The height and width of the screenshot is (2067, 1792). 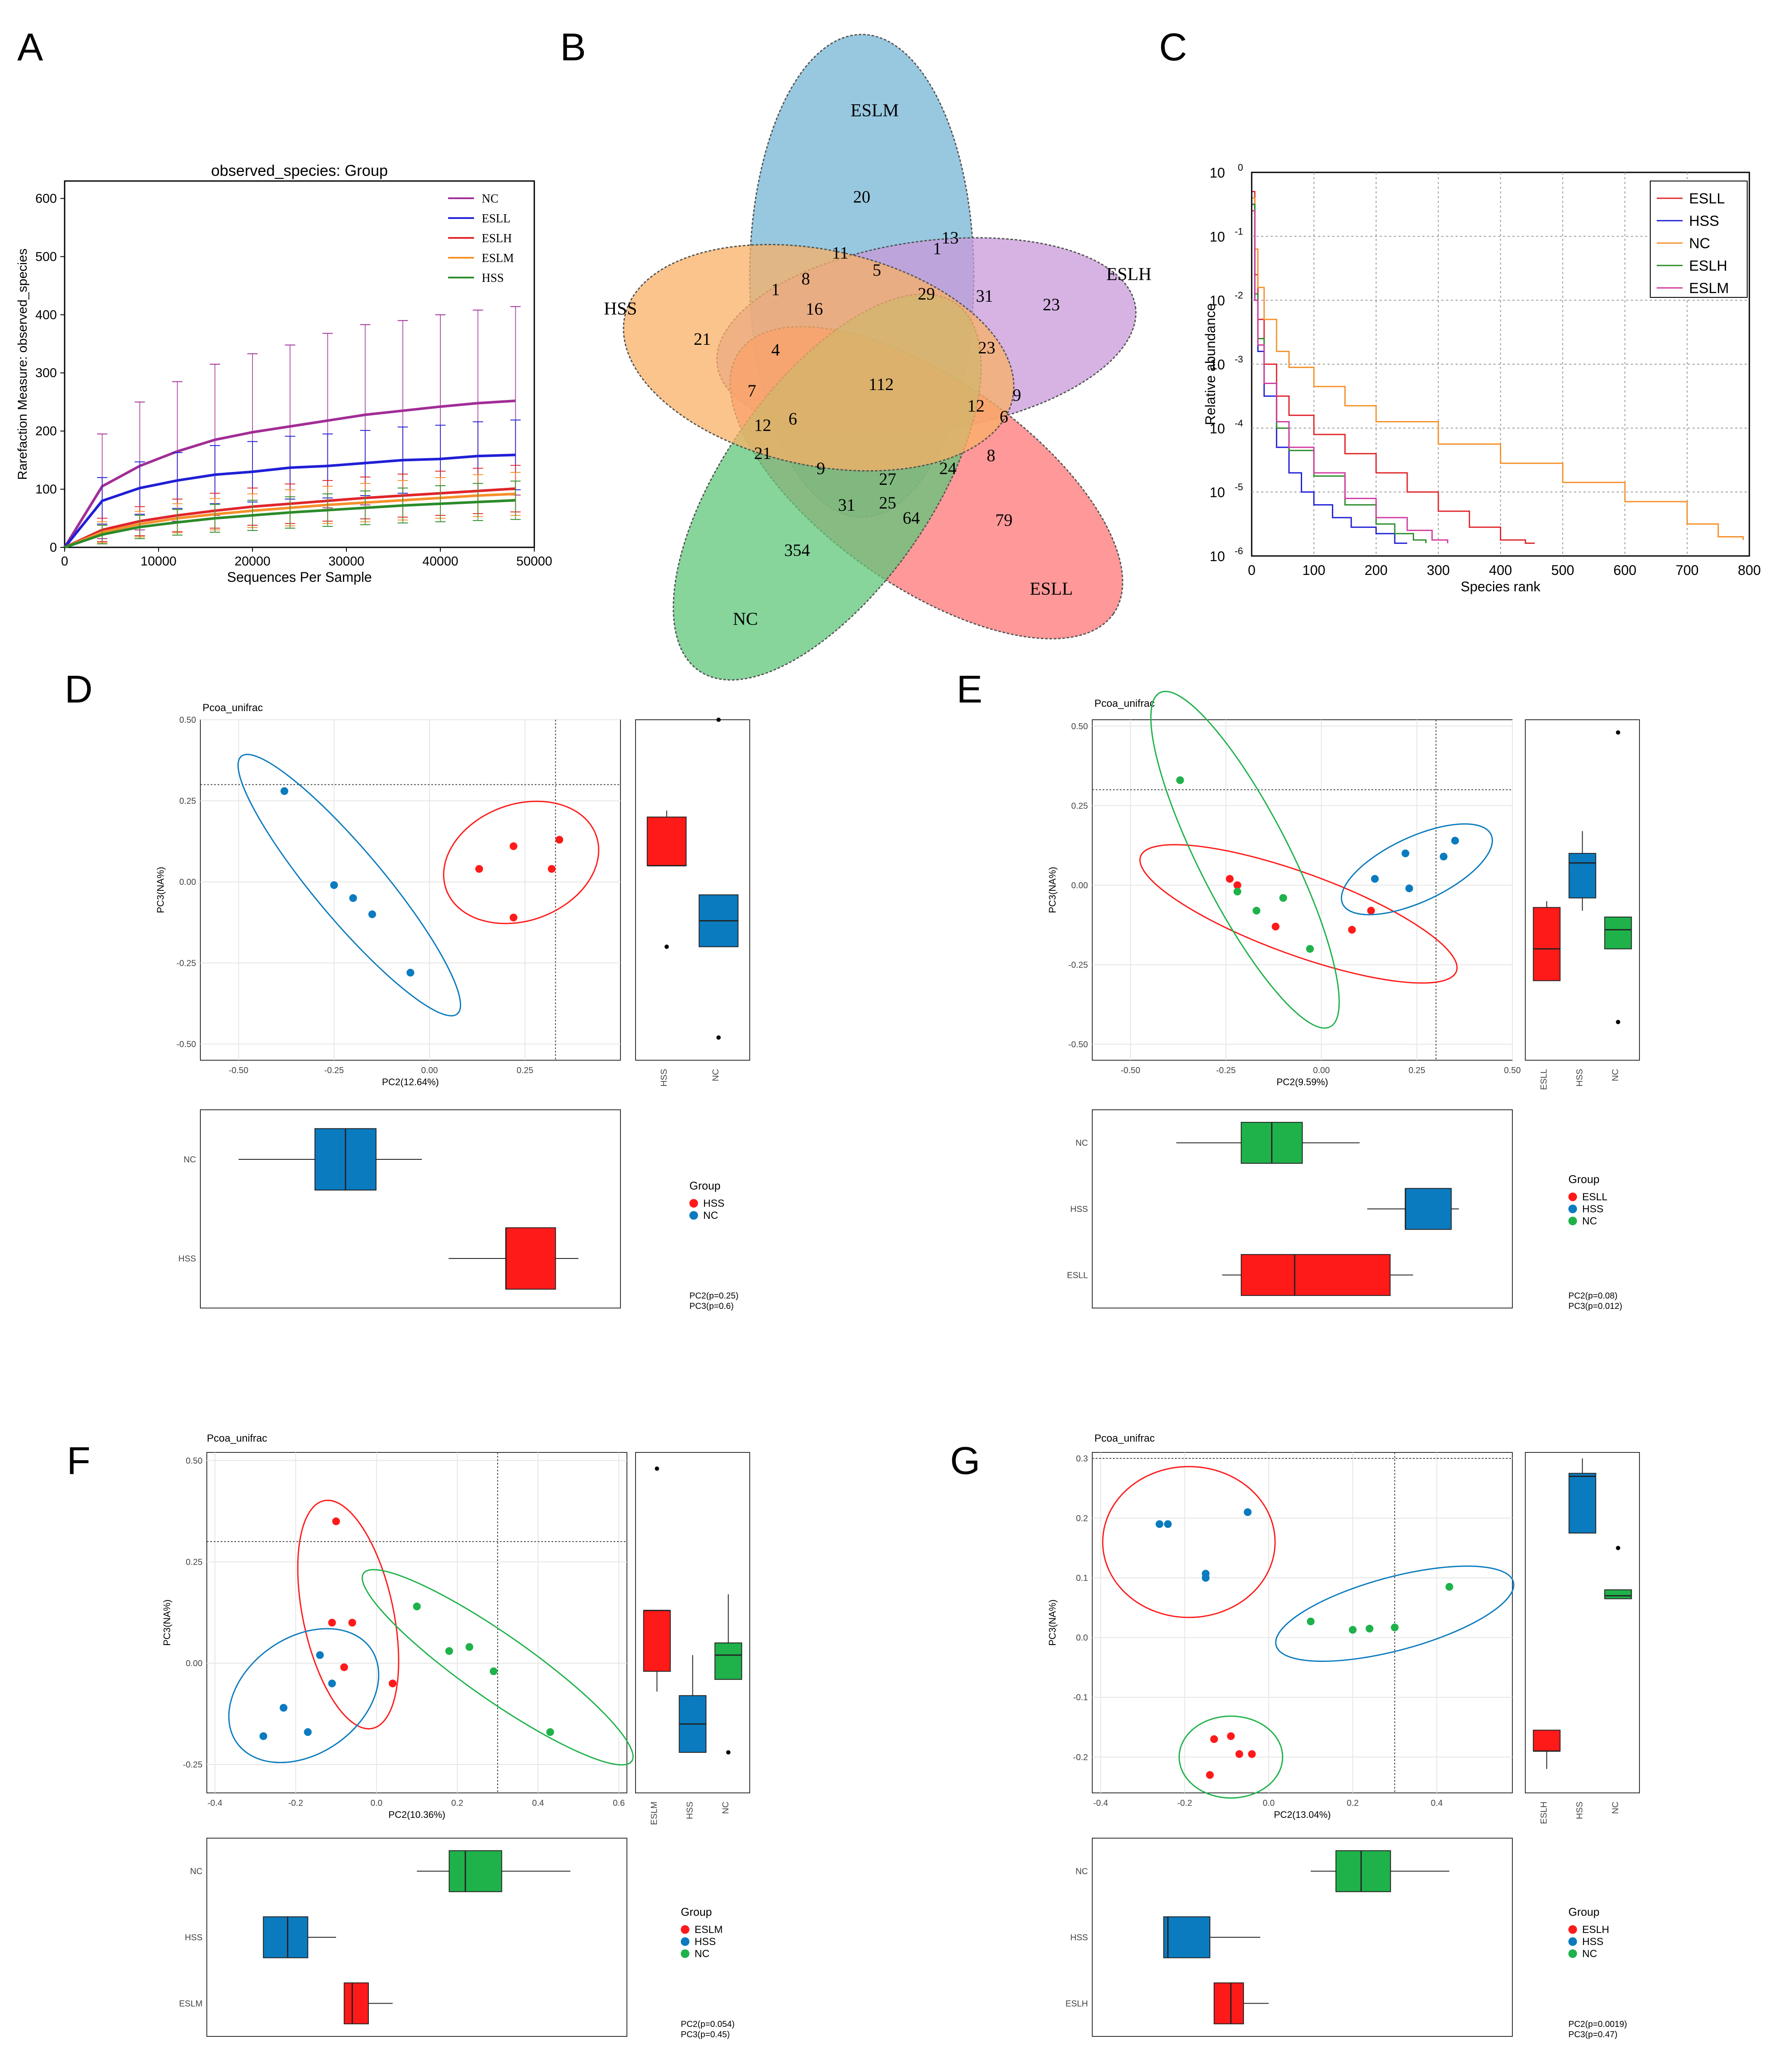 I want to click on y-tick-label: 0.2, so click(x=1082, y=1518).